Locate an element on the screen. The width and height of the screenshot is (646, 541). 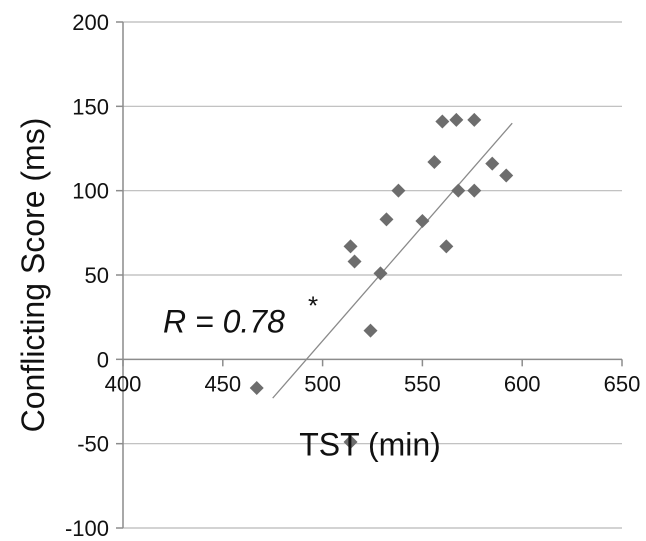
significance-star: * is located at coordinates (313, 306).